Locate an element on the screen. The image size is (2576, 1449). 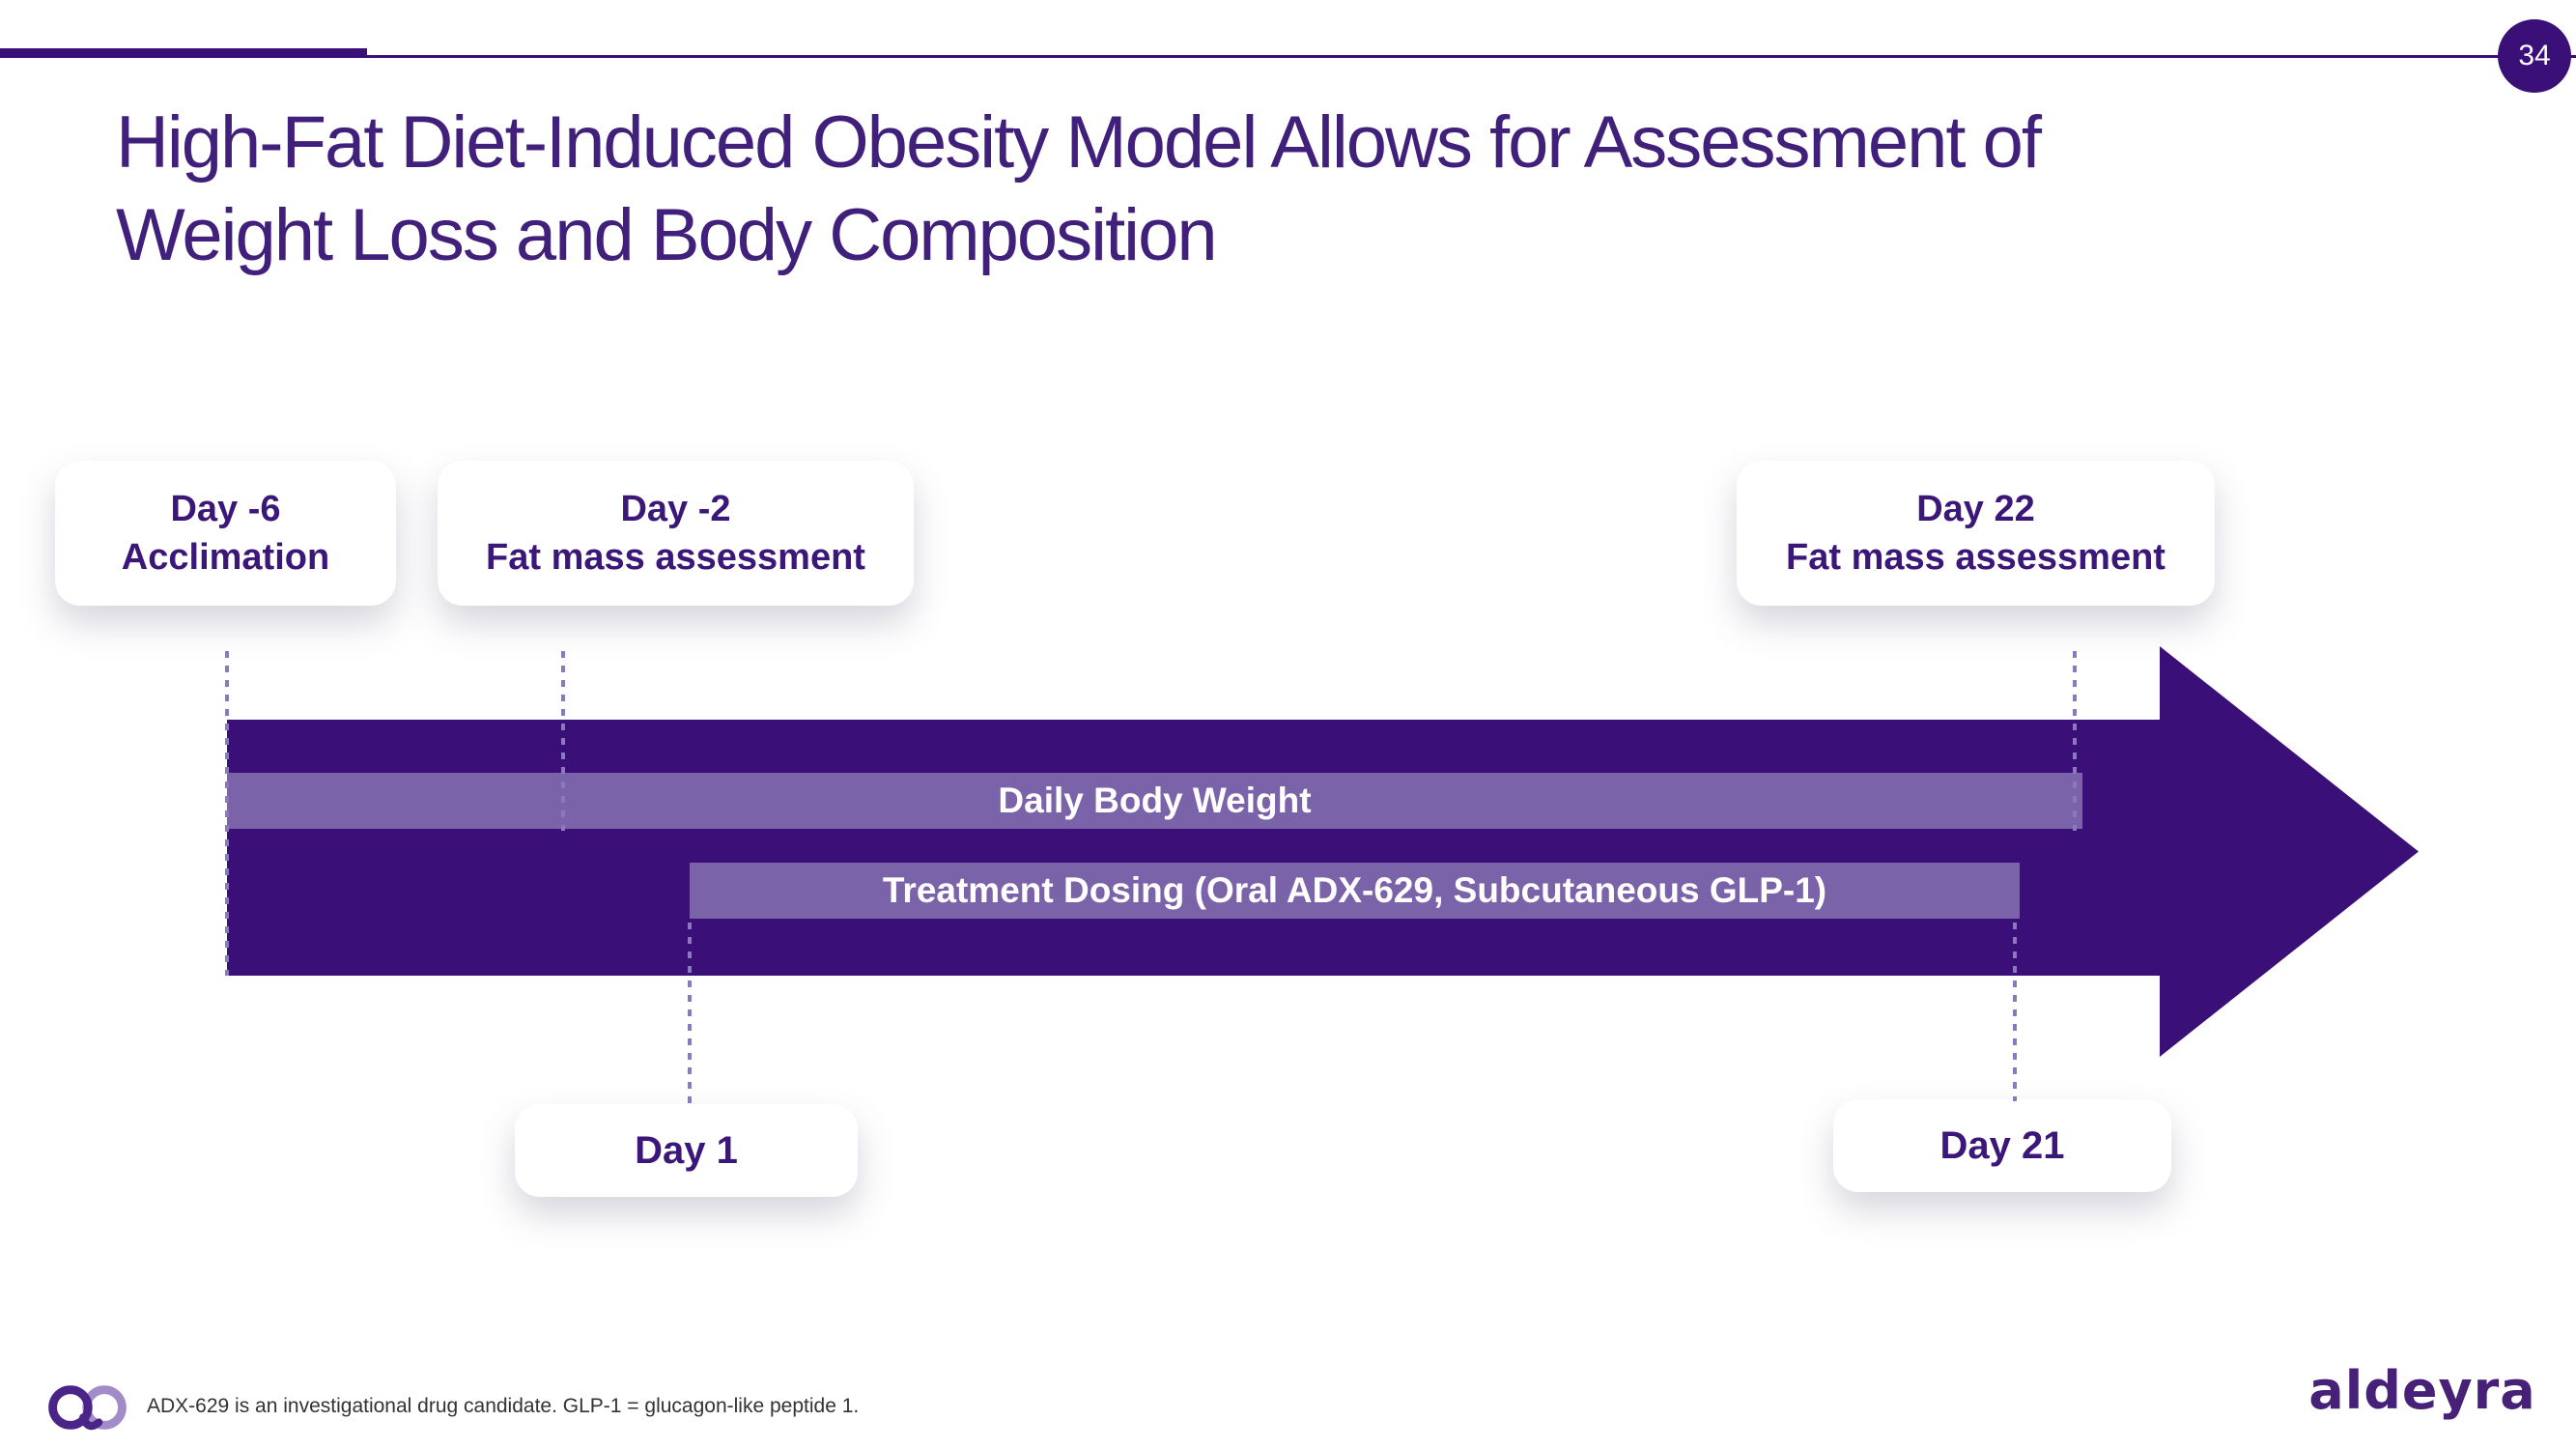
aldeyra-wordmark: aldeyra is located at coordinates (2422, 1390).